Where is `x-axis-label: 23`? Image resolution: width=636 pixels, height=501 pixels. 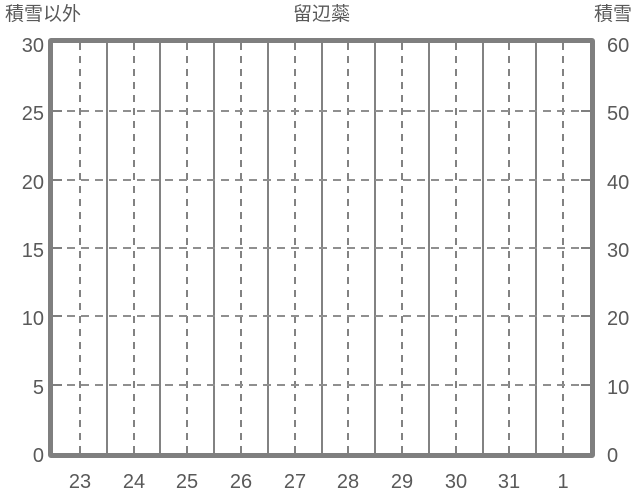
x-axis-label: 23 is located at coordinates (80, 482).